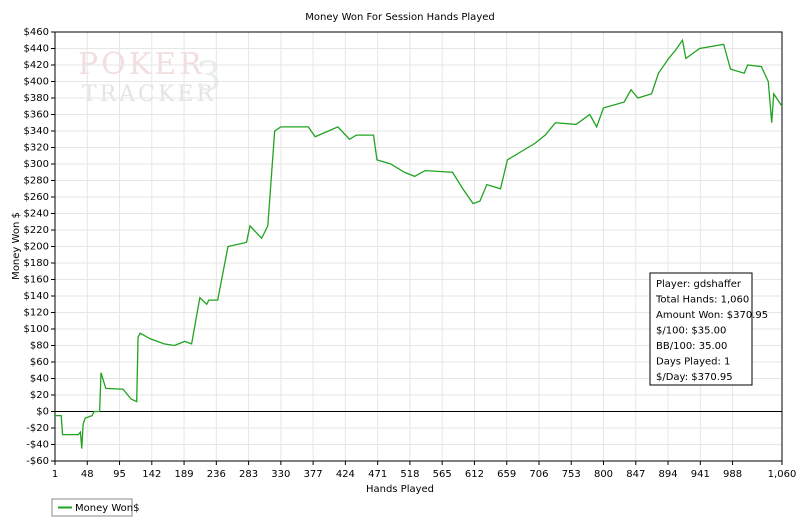 The height and width of the screenshot is (529, 800). What do you see at coordinates (36, 181) in the screenshot?
I see `y-tick-label: $280` at bounding box center [36, 181].